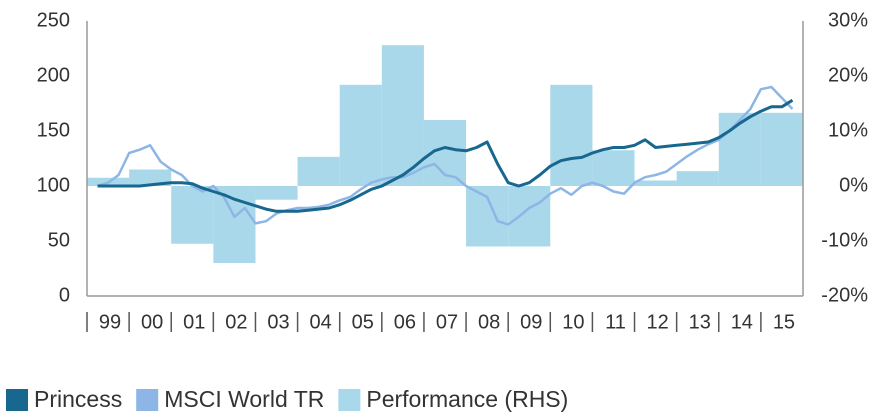 This screenshot has height=417, width=878. I want to click on x-tick-label: 05, so click(363, 322).